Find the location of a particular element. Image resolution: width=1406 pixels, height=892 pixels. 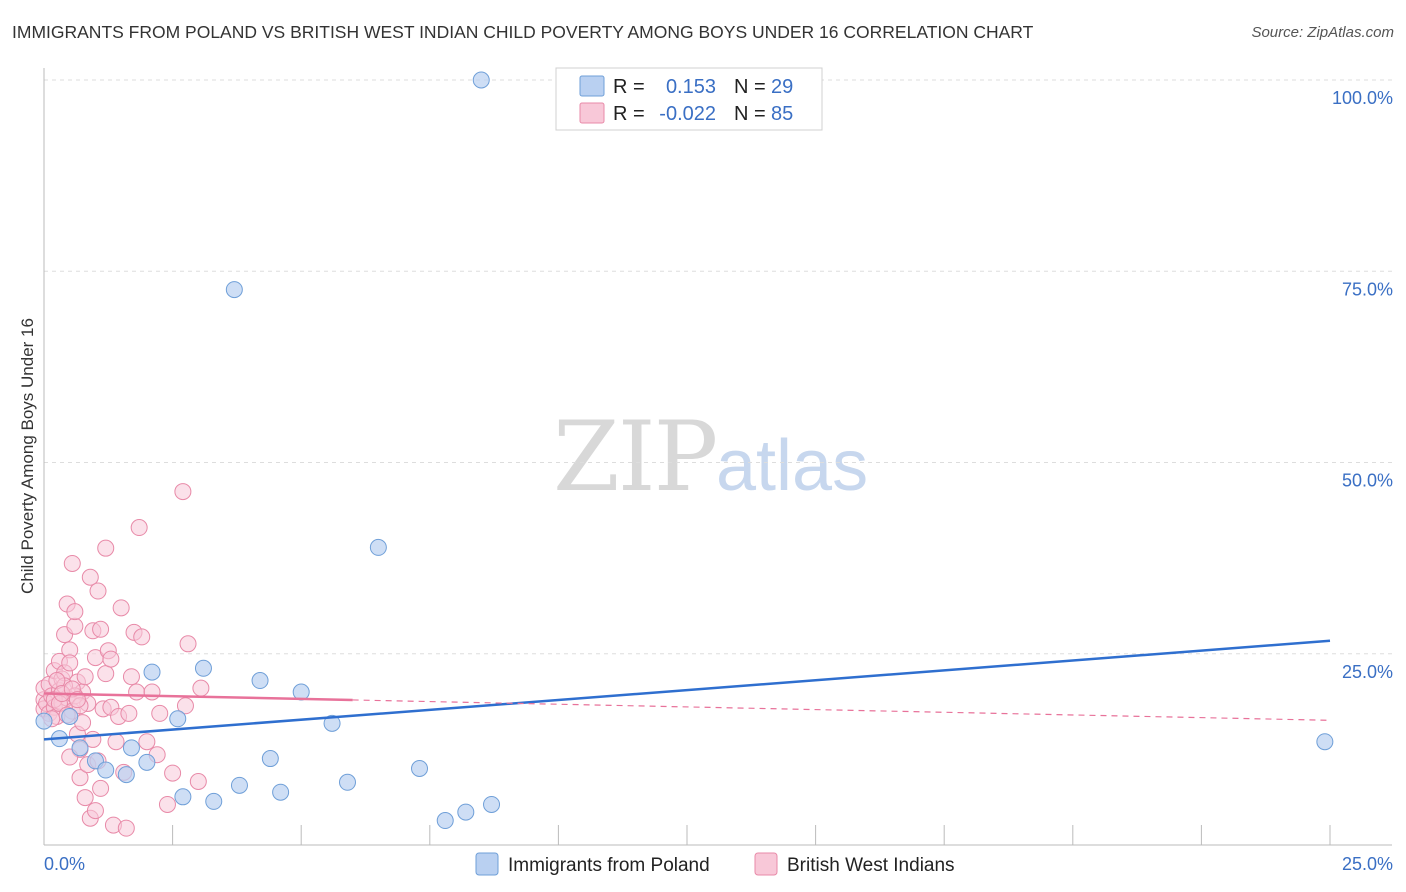

y-tick-label: 100.0% is located at coordinates (1362, 98).